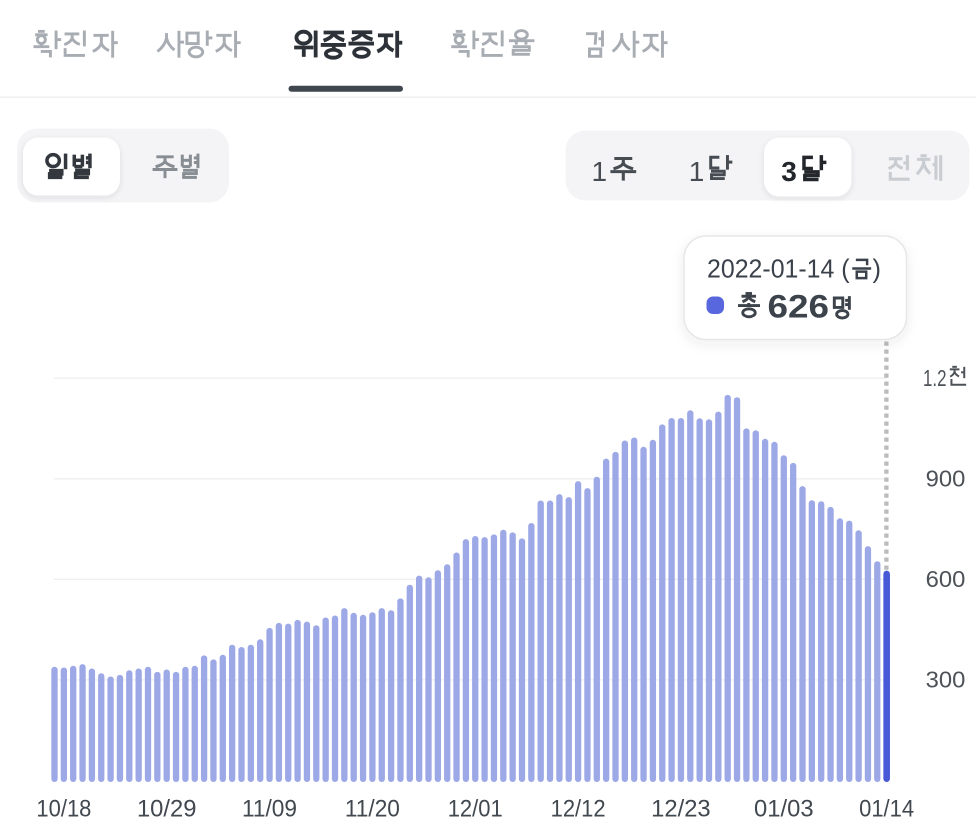 The image size is (976, 840). Describe the element at coordinates (799, 306) in the screenshot. I see `svg-text: 626` at that location.